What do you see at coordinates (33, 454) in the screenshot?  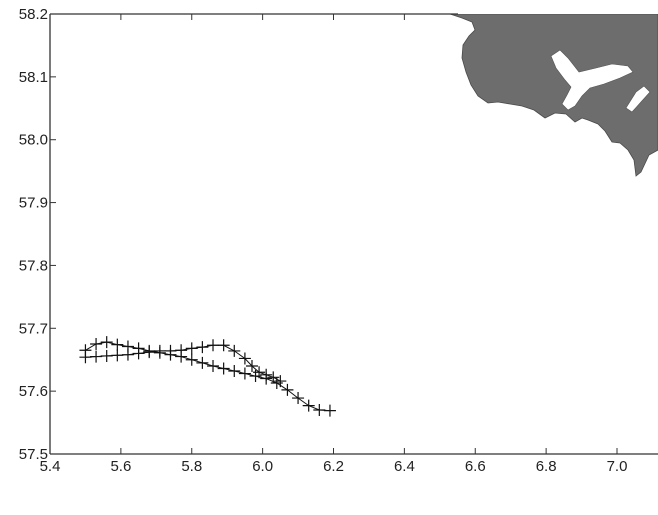 I see `y-tick-label: 57.5` at bounding box center [33, 454].